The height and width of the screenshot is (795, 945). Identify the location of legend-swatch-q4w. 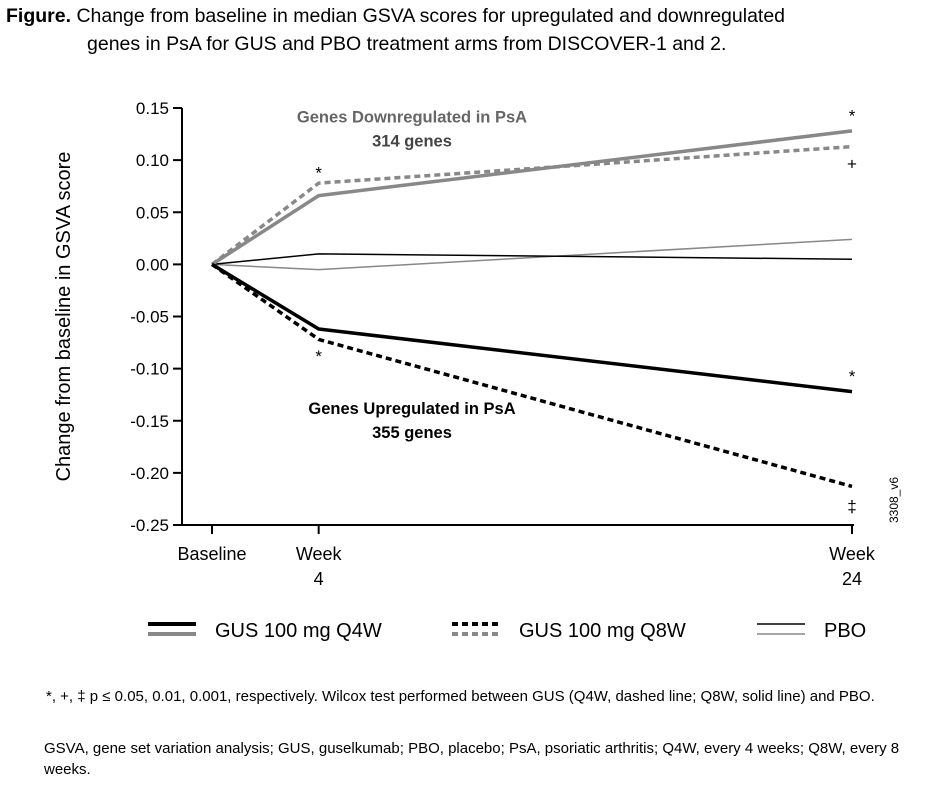
(172, 629).